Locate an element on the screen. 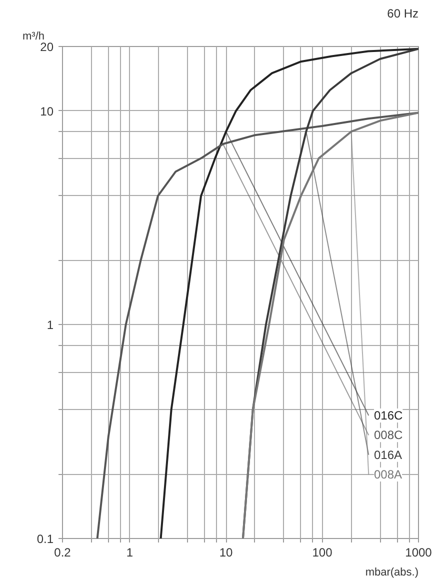 This screenshot has height=583, width=448. x-tick-label: 10 is located at coordinates (226, 553).